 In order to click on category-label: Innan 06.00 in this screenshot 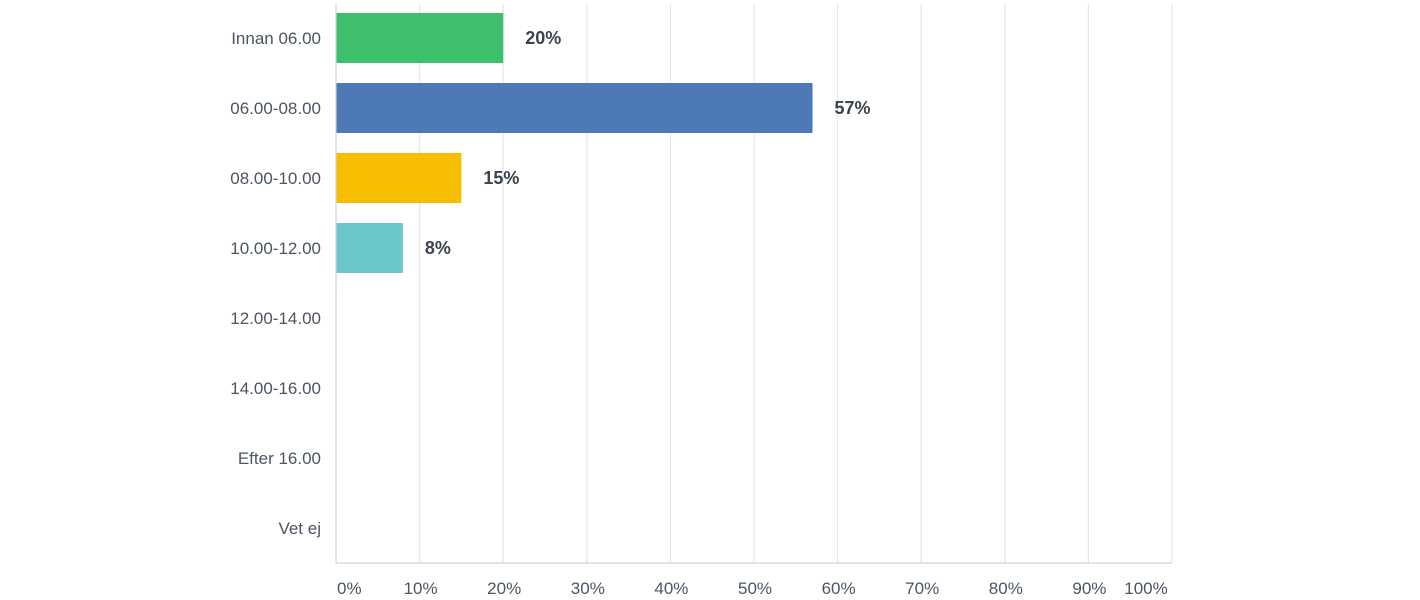, I will do `click(276, 38)`.